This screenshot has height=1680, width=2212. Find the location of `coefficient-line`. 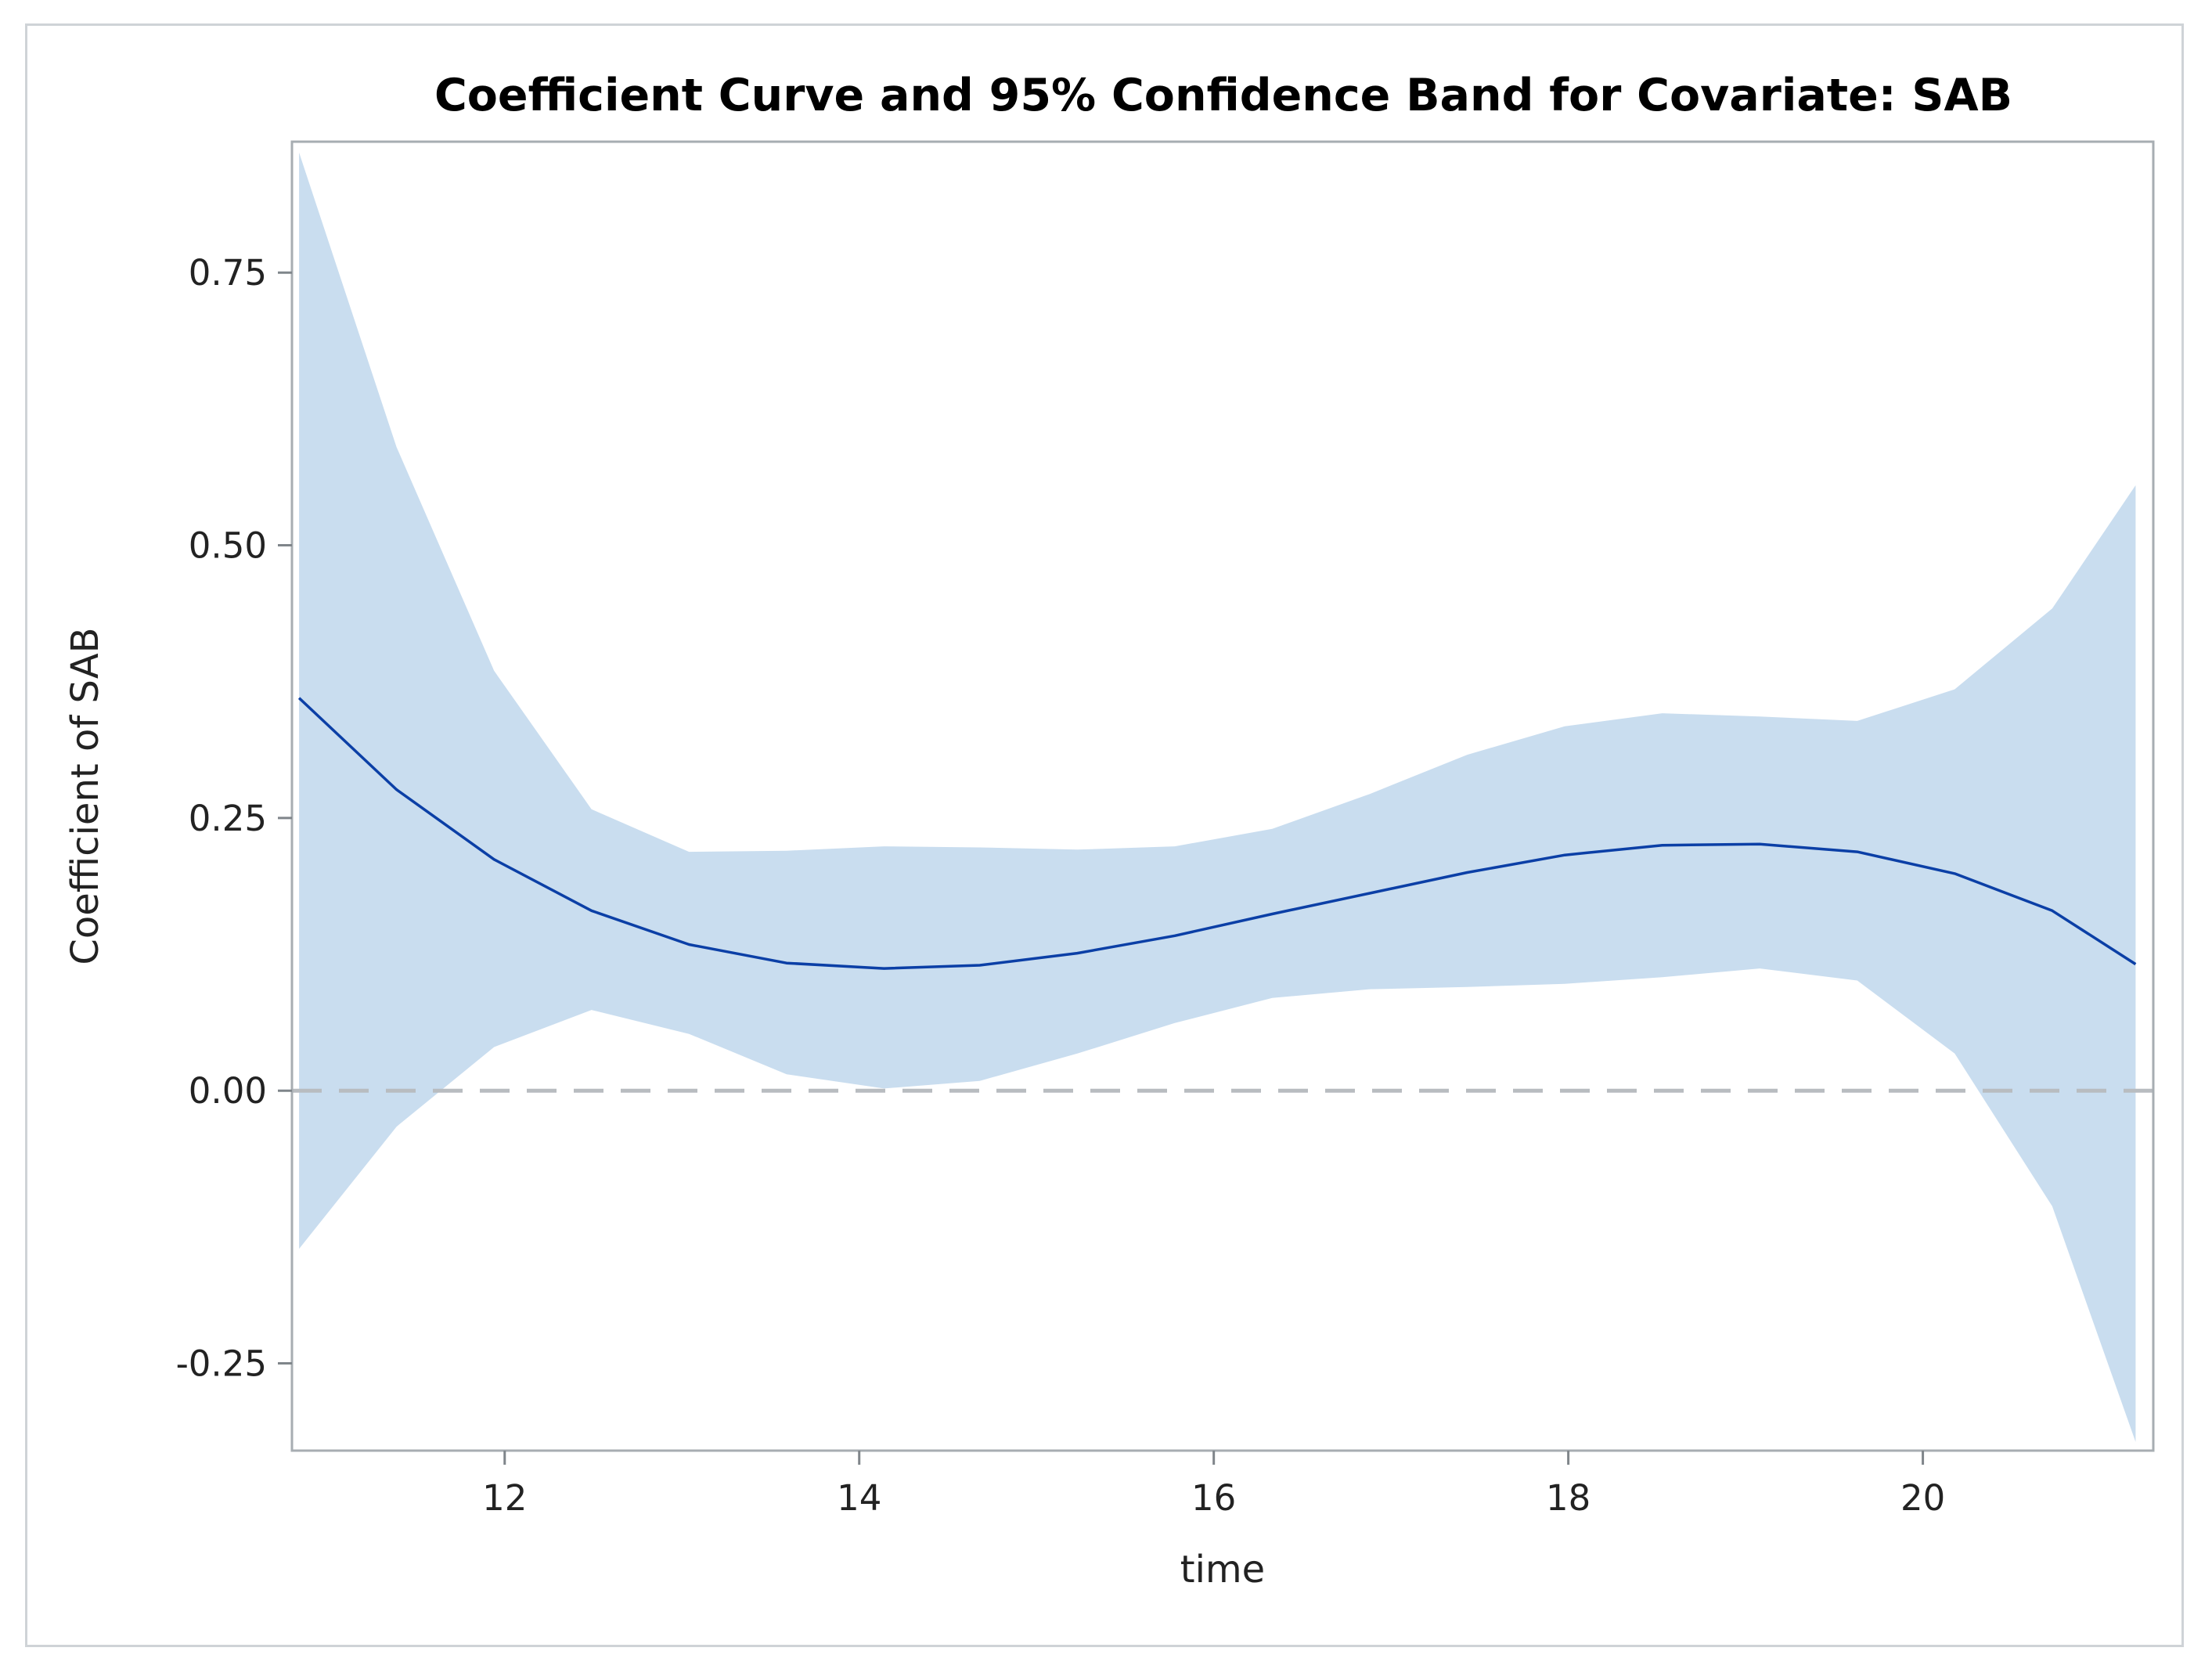

coefficient-line is located at coordinates (1217, 833).